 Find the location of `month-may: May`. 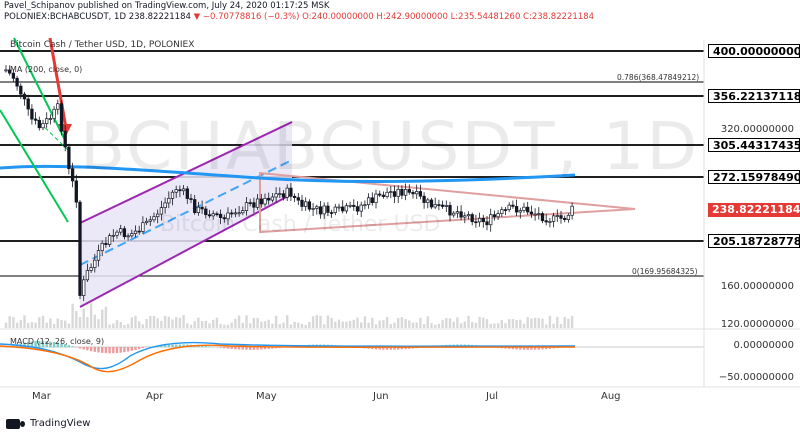

month-may: May is located at coordinates (266, 396).